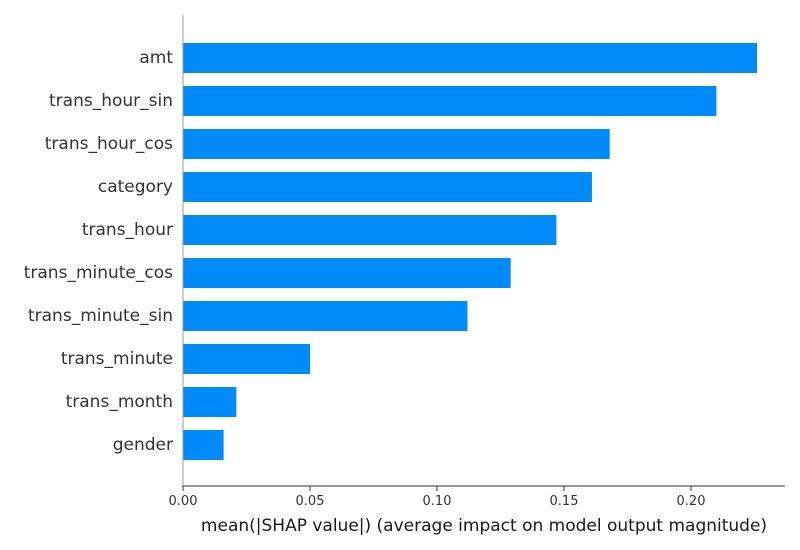  Describe the element at coordinates (143, 445) in the screenshot. I see `category-label-gender: gender` at that location.